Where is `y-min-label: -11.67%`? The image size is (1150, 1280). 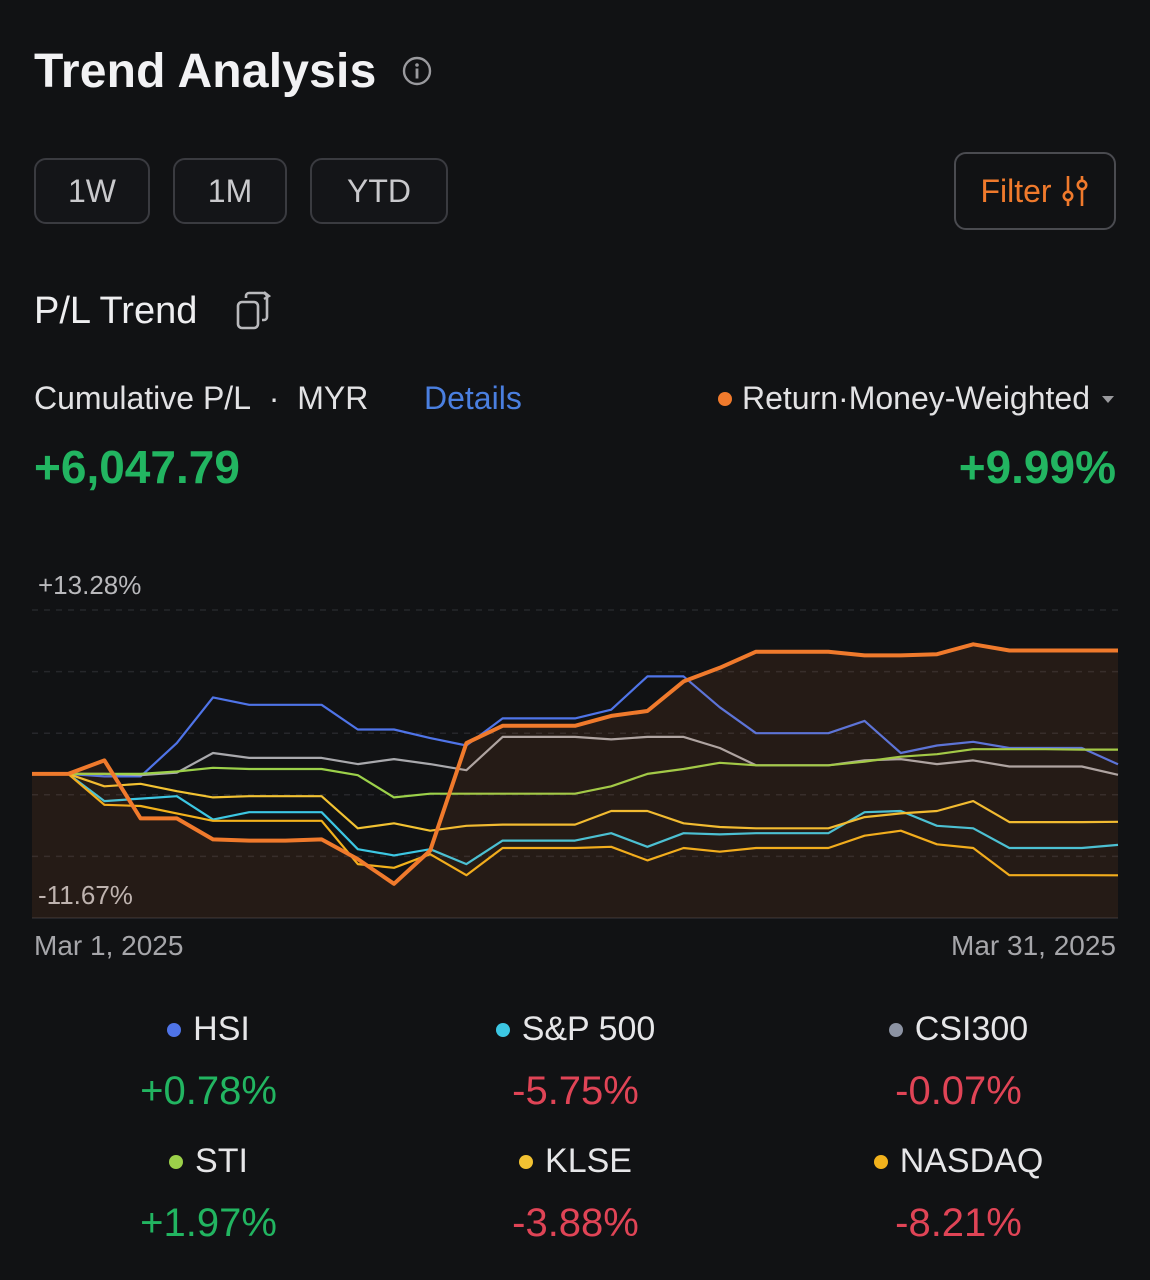
y-min-label: -11.67% is located at coordinates (85, 895).